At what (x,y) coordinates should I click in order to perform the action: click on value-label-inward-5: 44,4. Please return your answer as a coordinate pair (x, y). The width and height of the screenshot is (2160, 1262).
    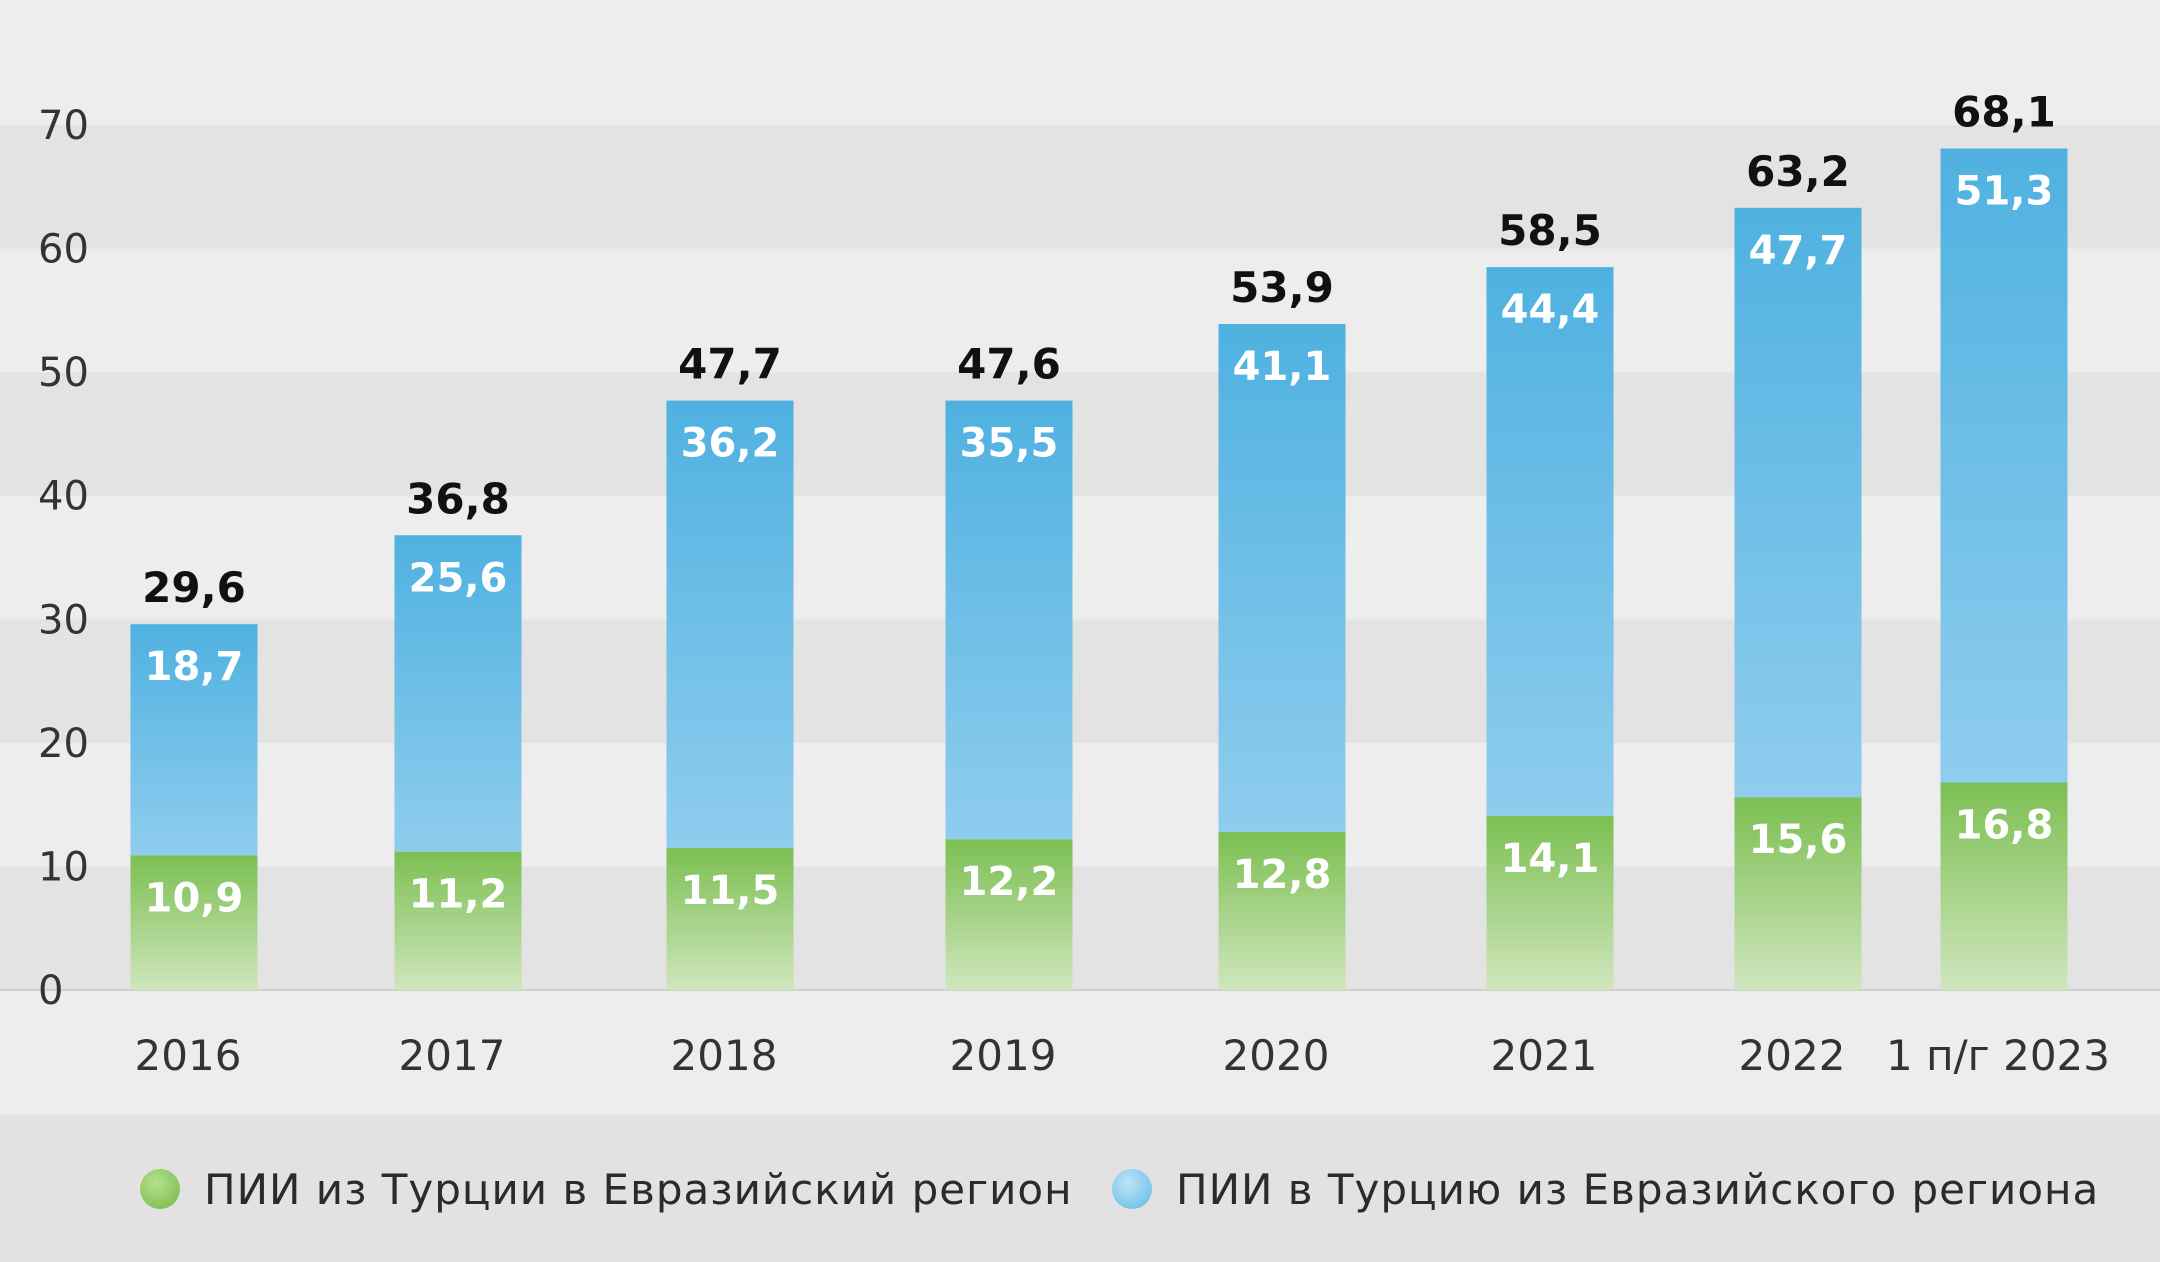
    Looking at the image, I should click on (1550, 310).